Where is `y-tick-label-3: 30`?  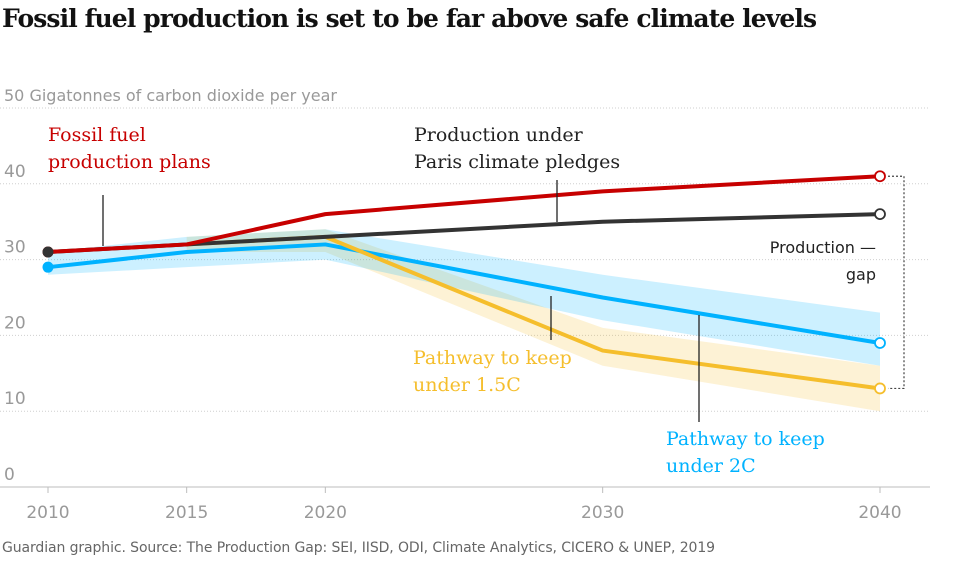 y-tick-label-3: 30 is located at coordinates (15, 248).